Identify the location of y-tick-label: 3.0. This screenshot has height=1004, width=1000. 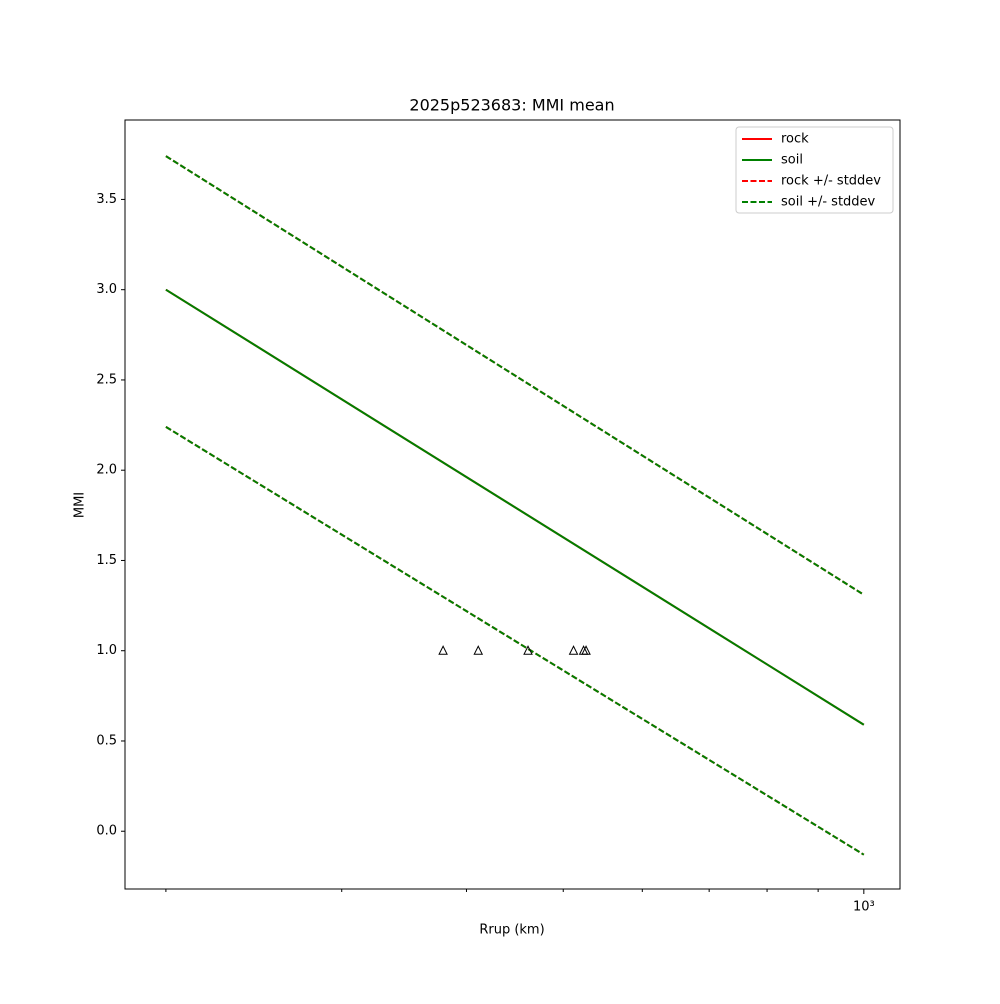
(106, 289).